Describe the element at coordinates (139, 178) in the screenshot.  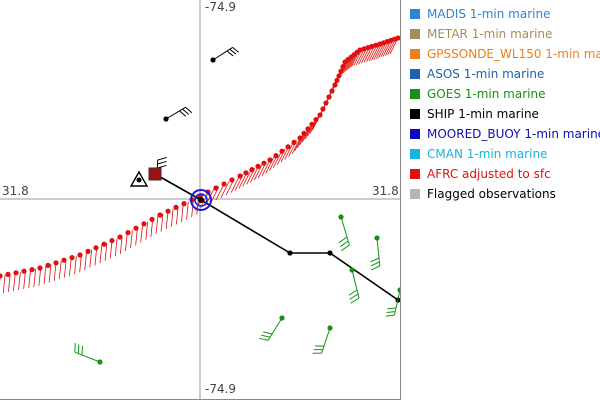
I see `triangle-marker` at that location.